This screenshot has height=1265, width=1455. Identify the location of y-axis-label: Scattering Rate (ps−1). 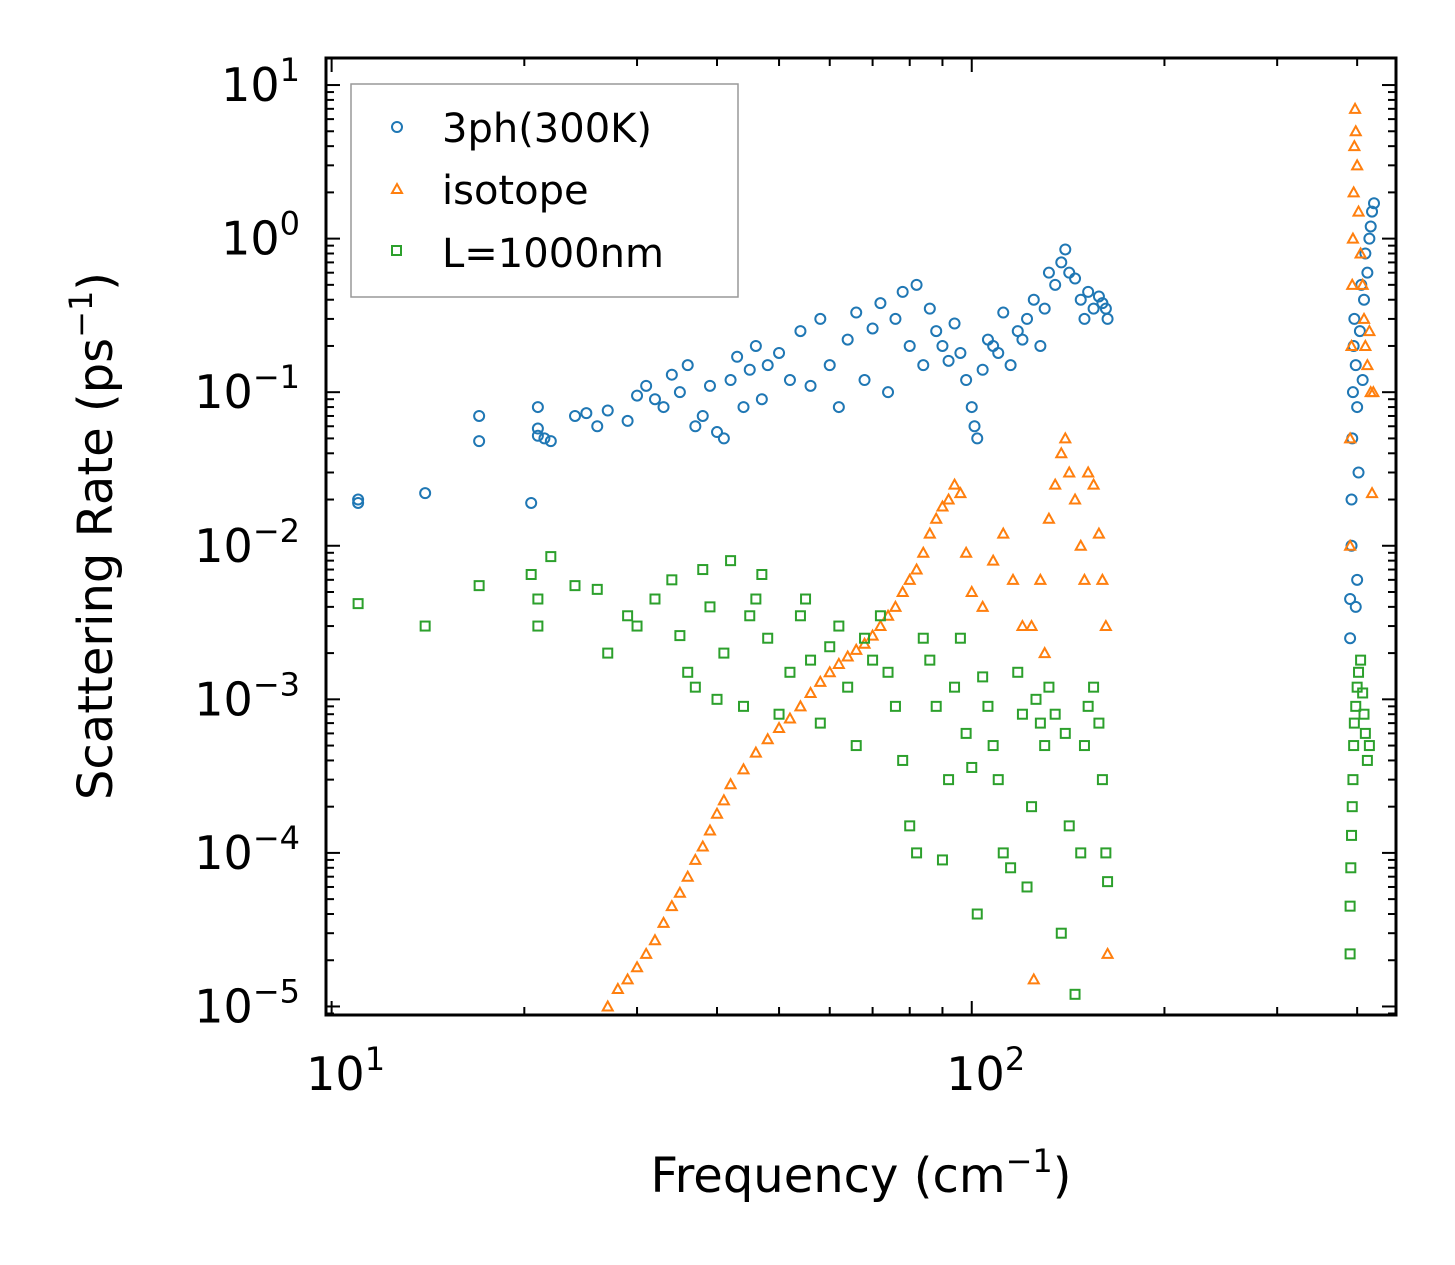
(93, 536).